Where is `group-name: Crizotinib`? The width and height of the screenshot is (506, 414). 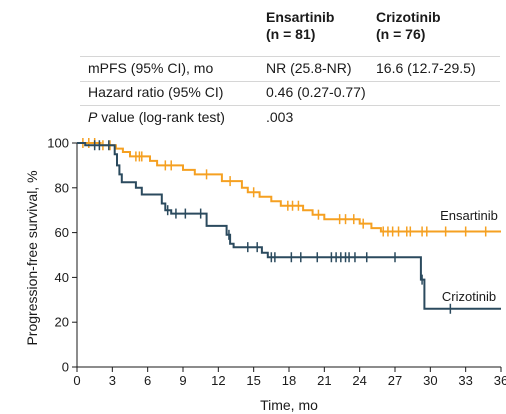 group-name: Crizotinib is located at coordinates (408, 17).